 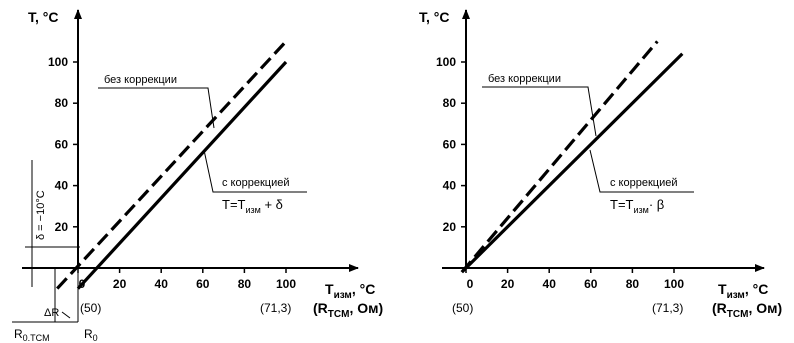 What do you see at coordinates (255, 171) in the screenshot?
I see `leader-with-left` at bounding box center [255, 171].